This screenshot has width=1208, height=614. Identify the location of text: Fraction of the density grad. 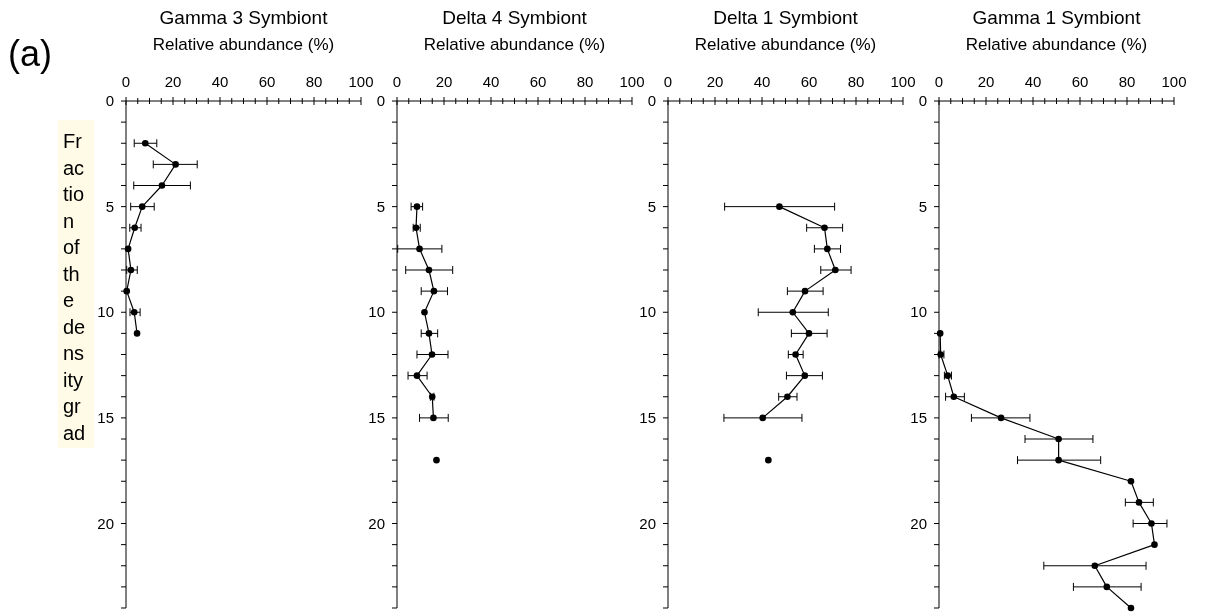
(74, 287).